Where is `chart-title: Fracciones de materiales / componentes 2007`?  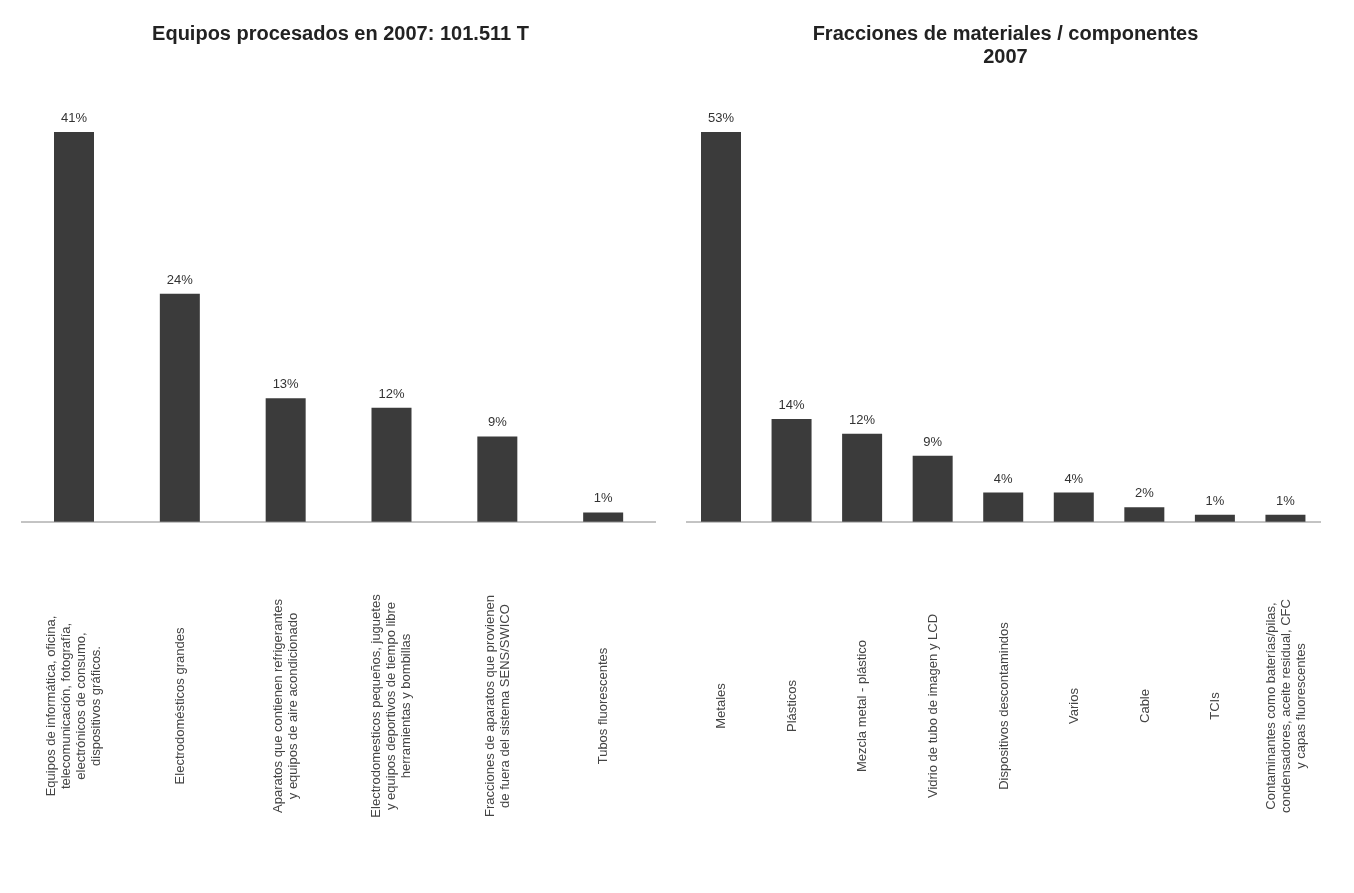
chart-title: Fracciones de materiales / componentes 2007 is located at coordinates (1005, 45).